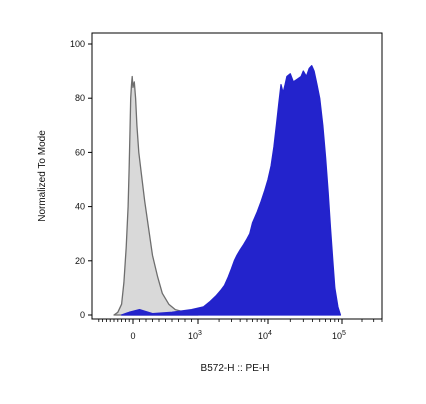 The image size is (426, 404). What do you see at coordinates (42, 176) in the screenshot?
I see `y-axis-title: Normalized To Mode` at bounding box center [42, 176].